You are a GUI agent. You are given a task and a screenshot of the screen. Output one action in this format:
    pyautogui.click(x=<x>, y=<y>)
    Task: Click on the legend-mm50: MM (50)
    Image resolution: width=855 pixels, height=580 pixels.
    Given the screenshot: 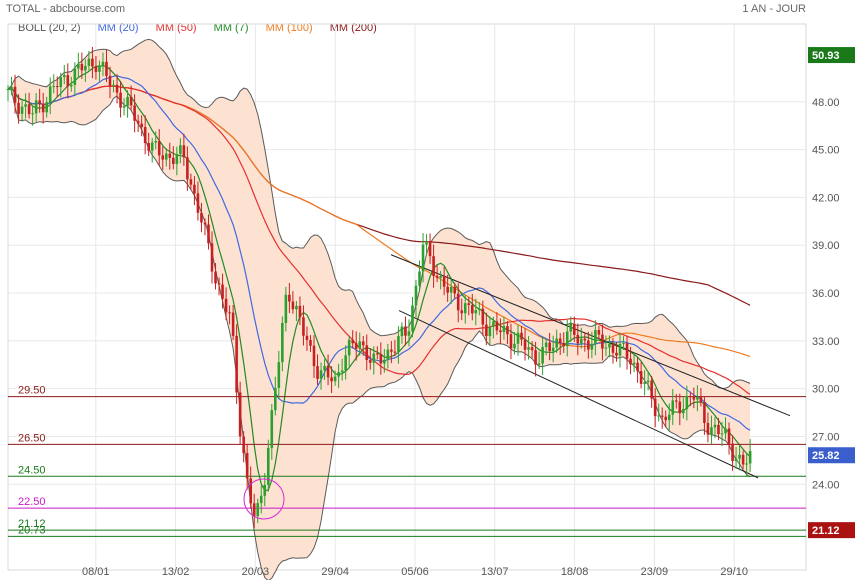 What is the action you would take?
    pyautogui.click(x=176, y=28)
    